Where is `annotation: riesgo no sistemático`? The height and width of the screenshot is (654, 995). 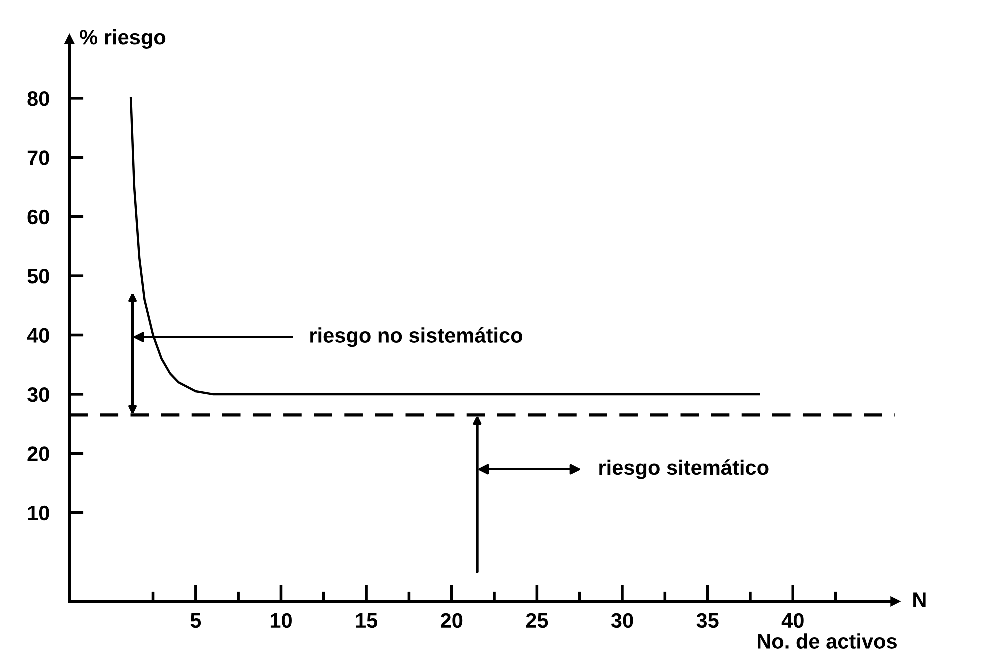 annotation: riesgo no sistemático is located at coordinates (416, 337).